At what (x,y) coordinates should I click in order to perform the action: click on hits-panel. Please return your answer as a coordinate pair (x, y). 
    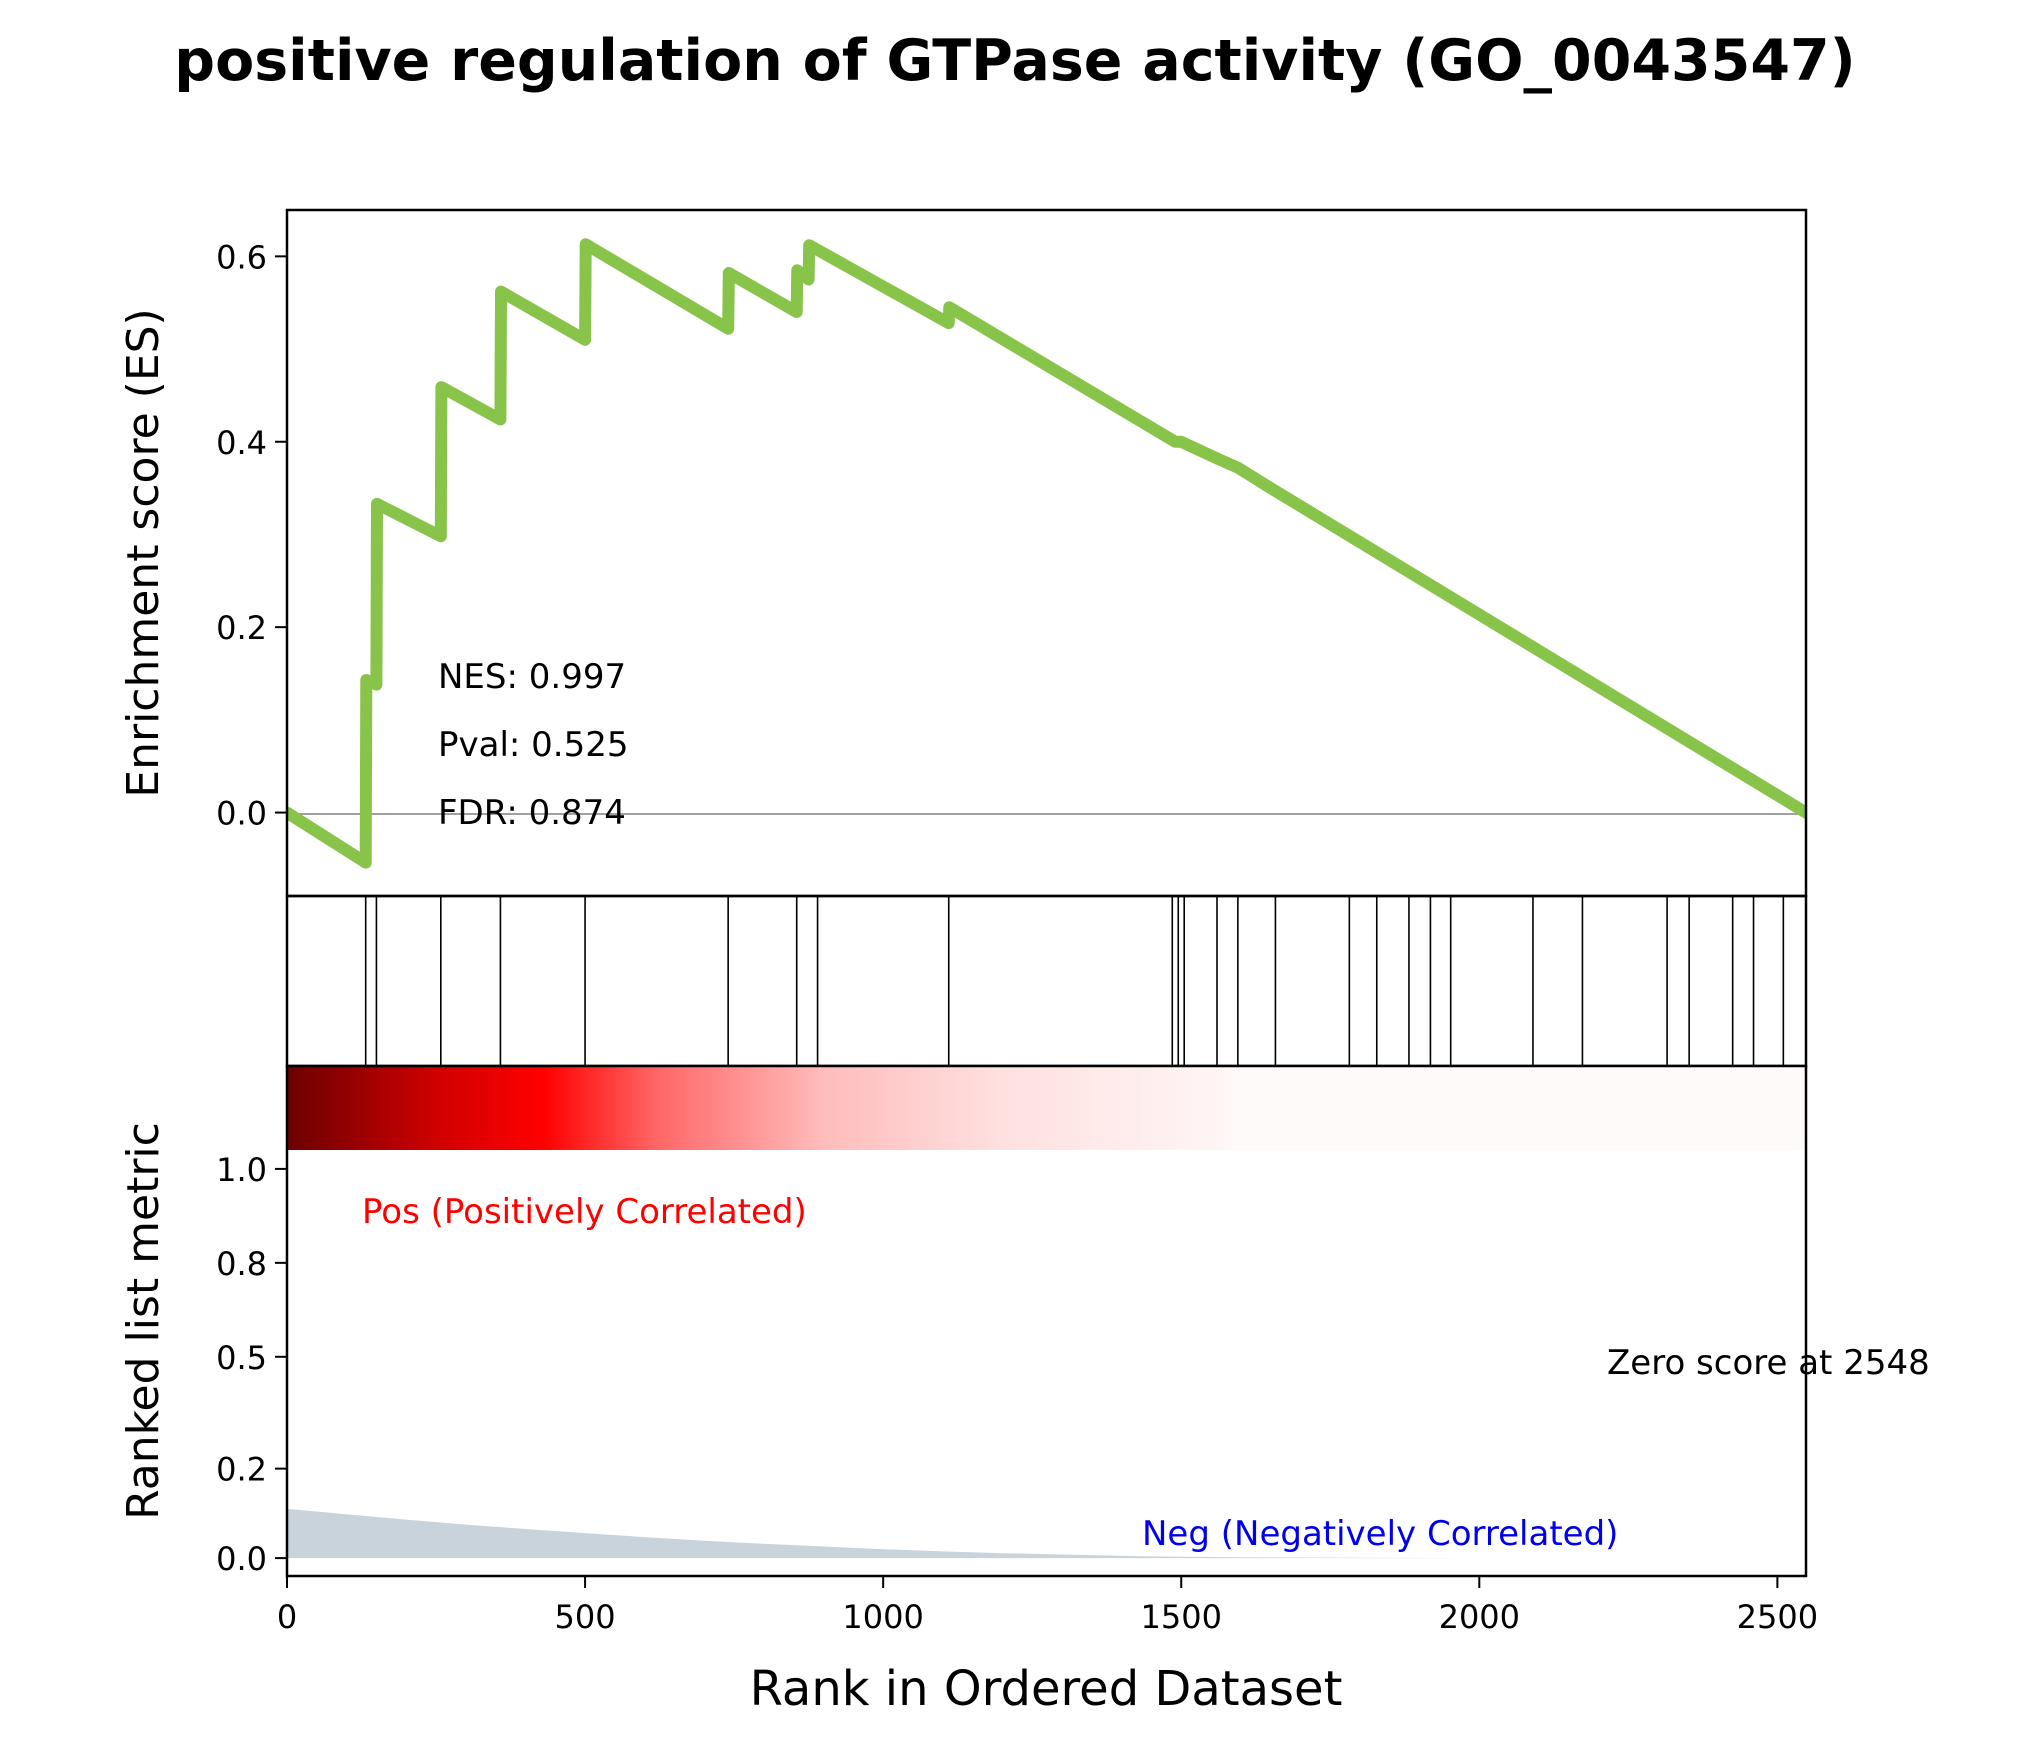
    Looking at the image, I should click on (1046, 981).